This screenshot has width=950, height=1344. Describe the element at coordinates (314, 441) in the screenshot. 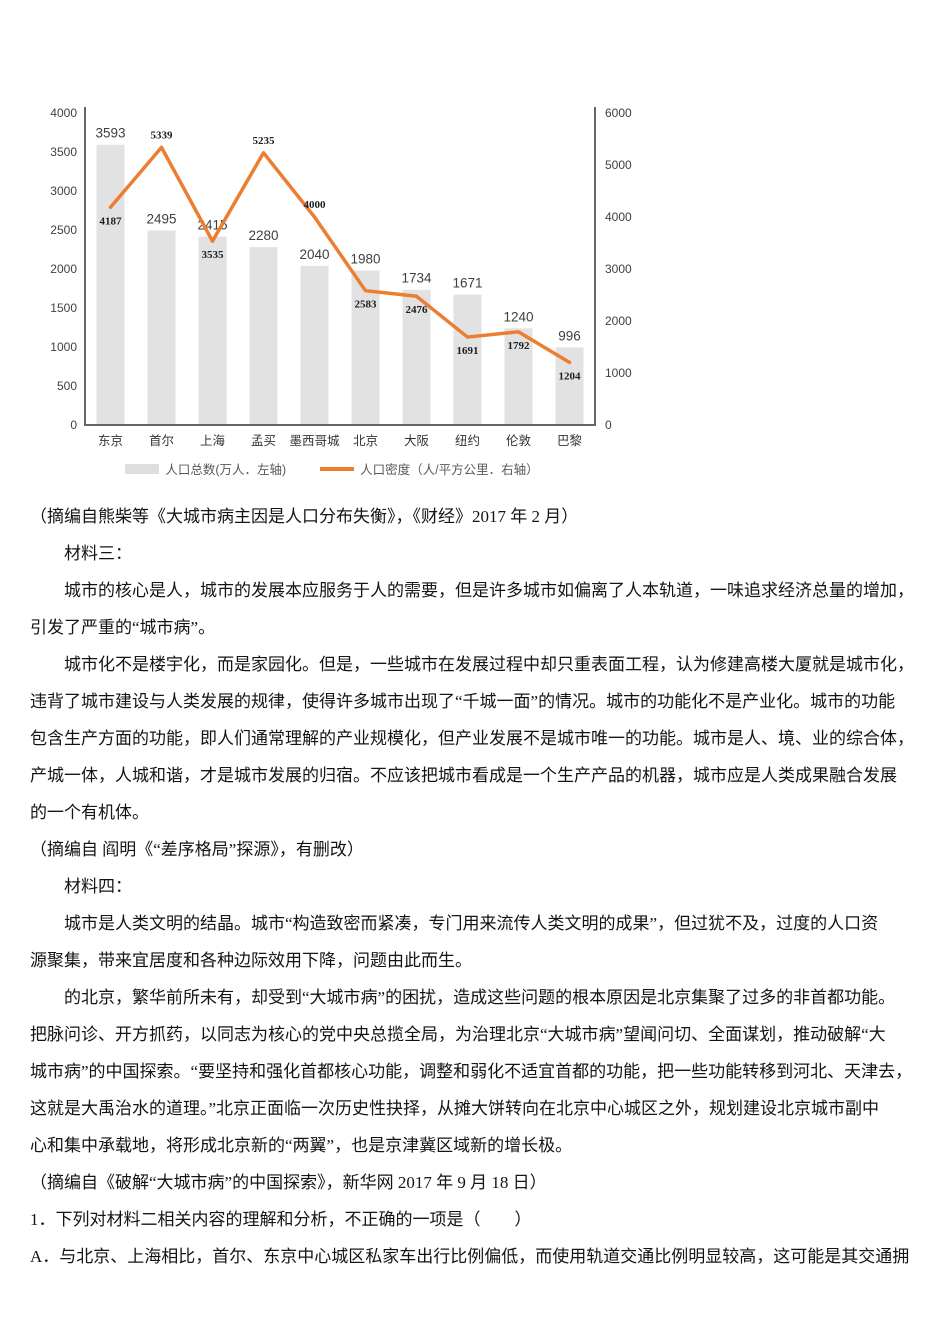

I see `svg-text: 墨西哥城` at that location.